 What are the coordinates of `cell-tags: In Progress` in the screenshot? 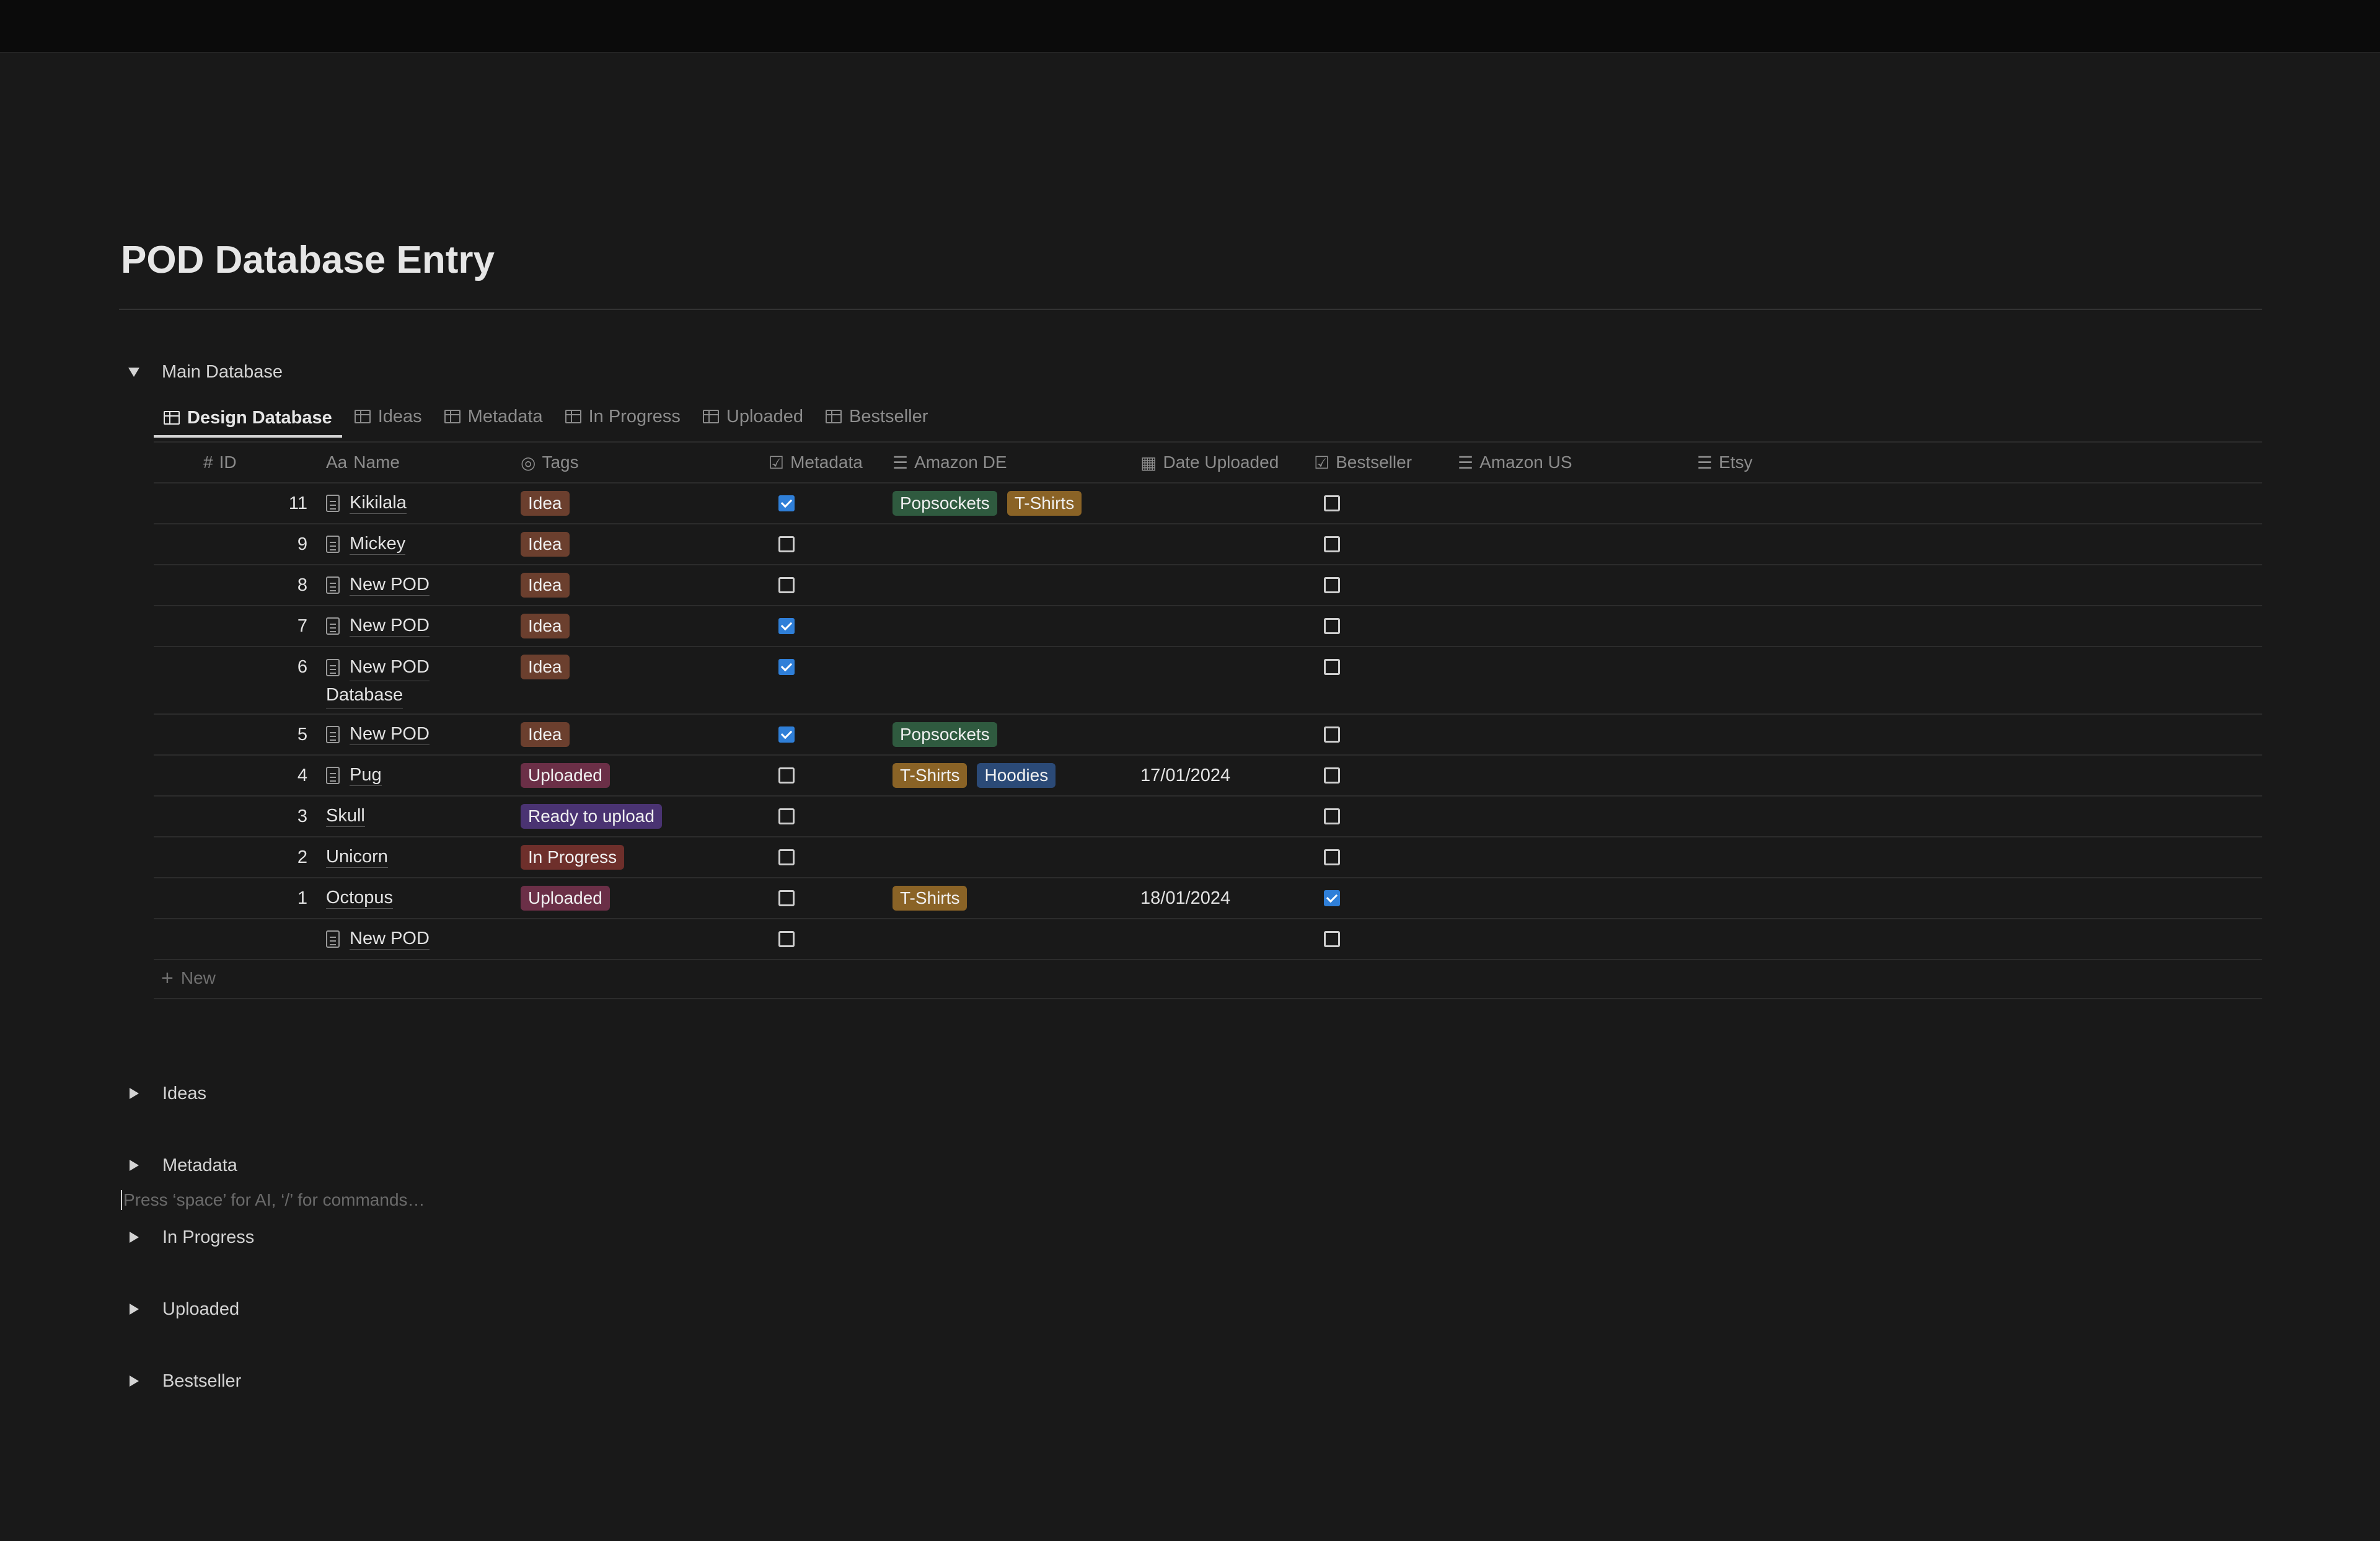 It's located at (577, 857).